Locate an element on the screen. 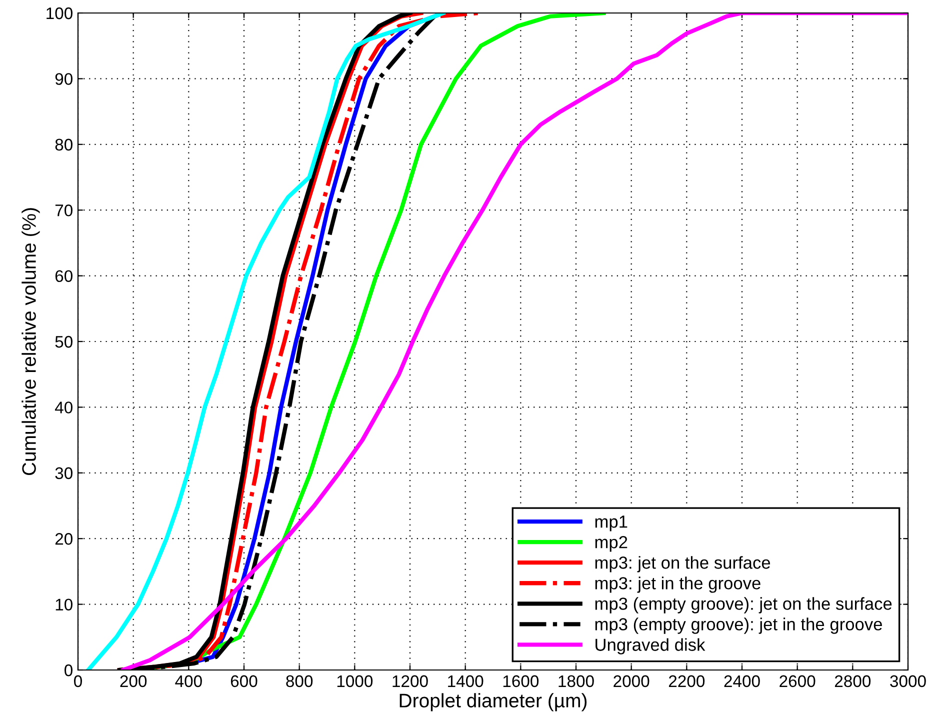 The image size is (936, 725). legend-label: mp1 is located at coordinates (611, 524).